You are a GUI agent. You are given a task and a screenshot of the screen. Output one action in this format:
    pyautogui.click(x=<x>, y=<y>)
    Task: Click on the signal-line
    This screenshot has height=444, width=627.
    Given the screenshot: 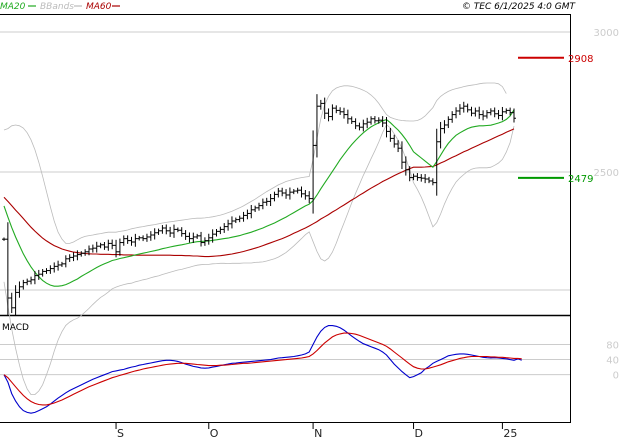 What is the action you would take?
    pyautogui.click(x=262, y=369)
    